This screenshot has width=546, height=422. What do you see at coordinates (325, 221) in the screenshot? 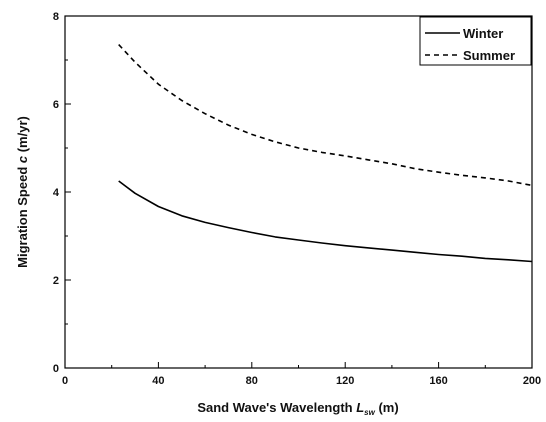
I see `series-line-winter` at bounding box center [325, 221].